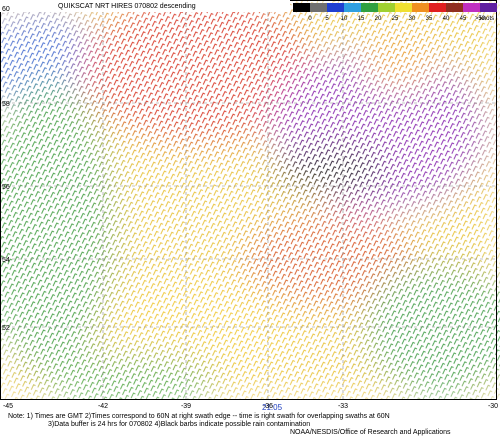 The width and height of the screenshot is (500, 439). Describe the element at coordinates (6, 328) in the screenshot. I see `lat-label: 52` at that location.